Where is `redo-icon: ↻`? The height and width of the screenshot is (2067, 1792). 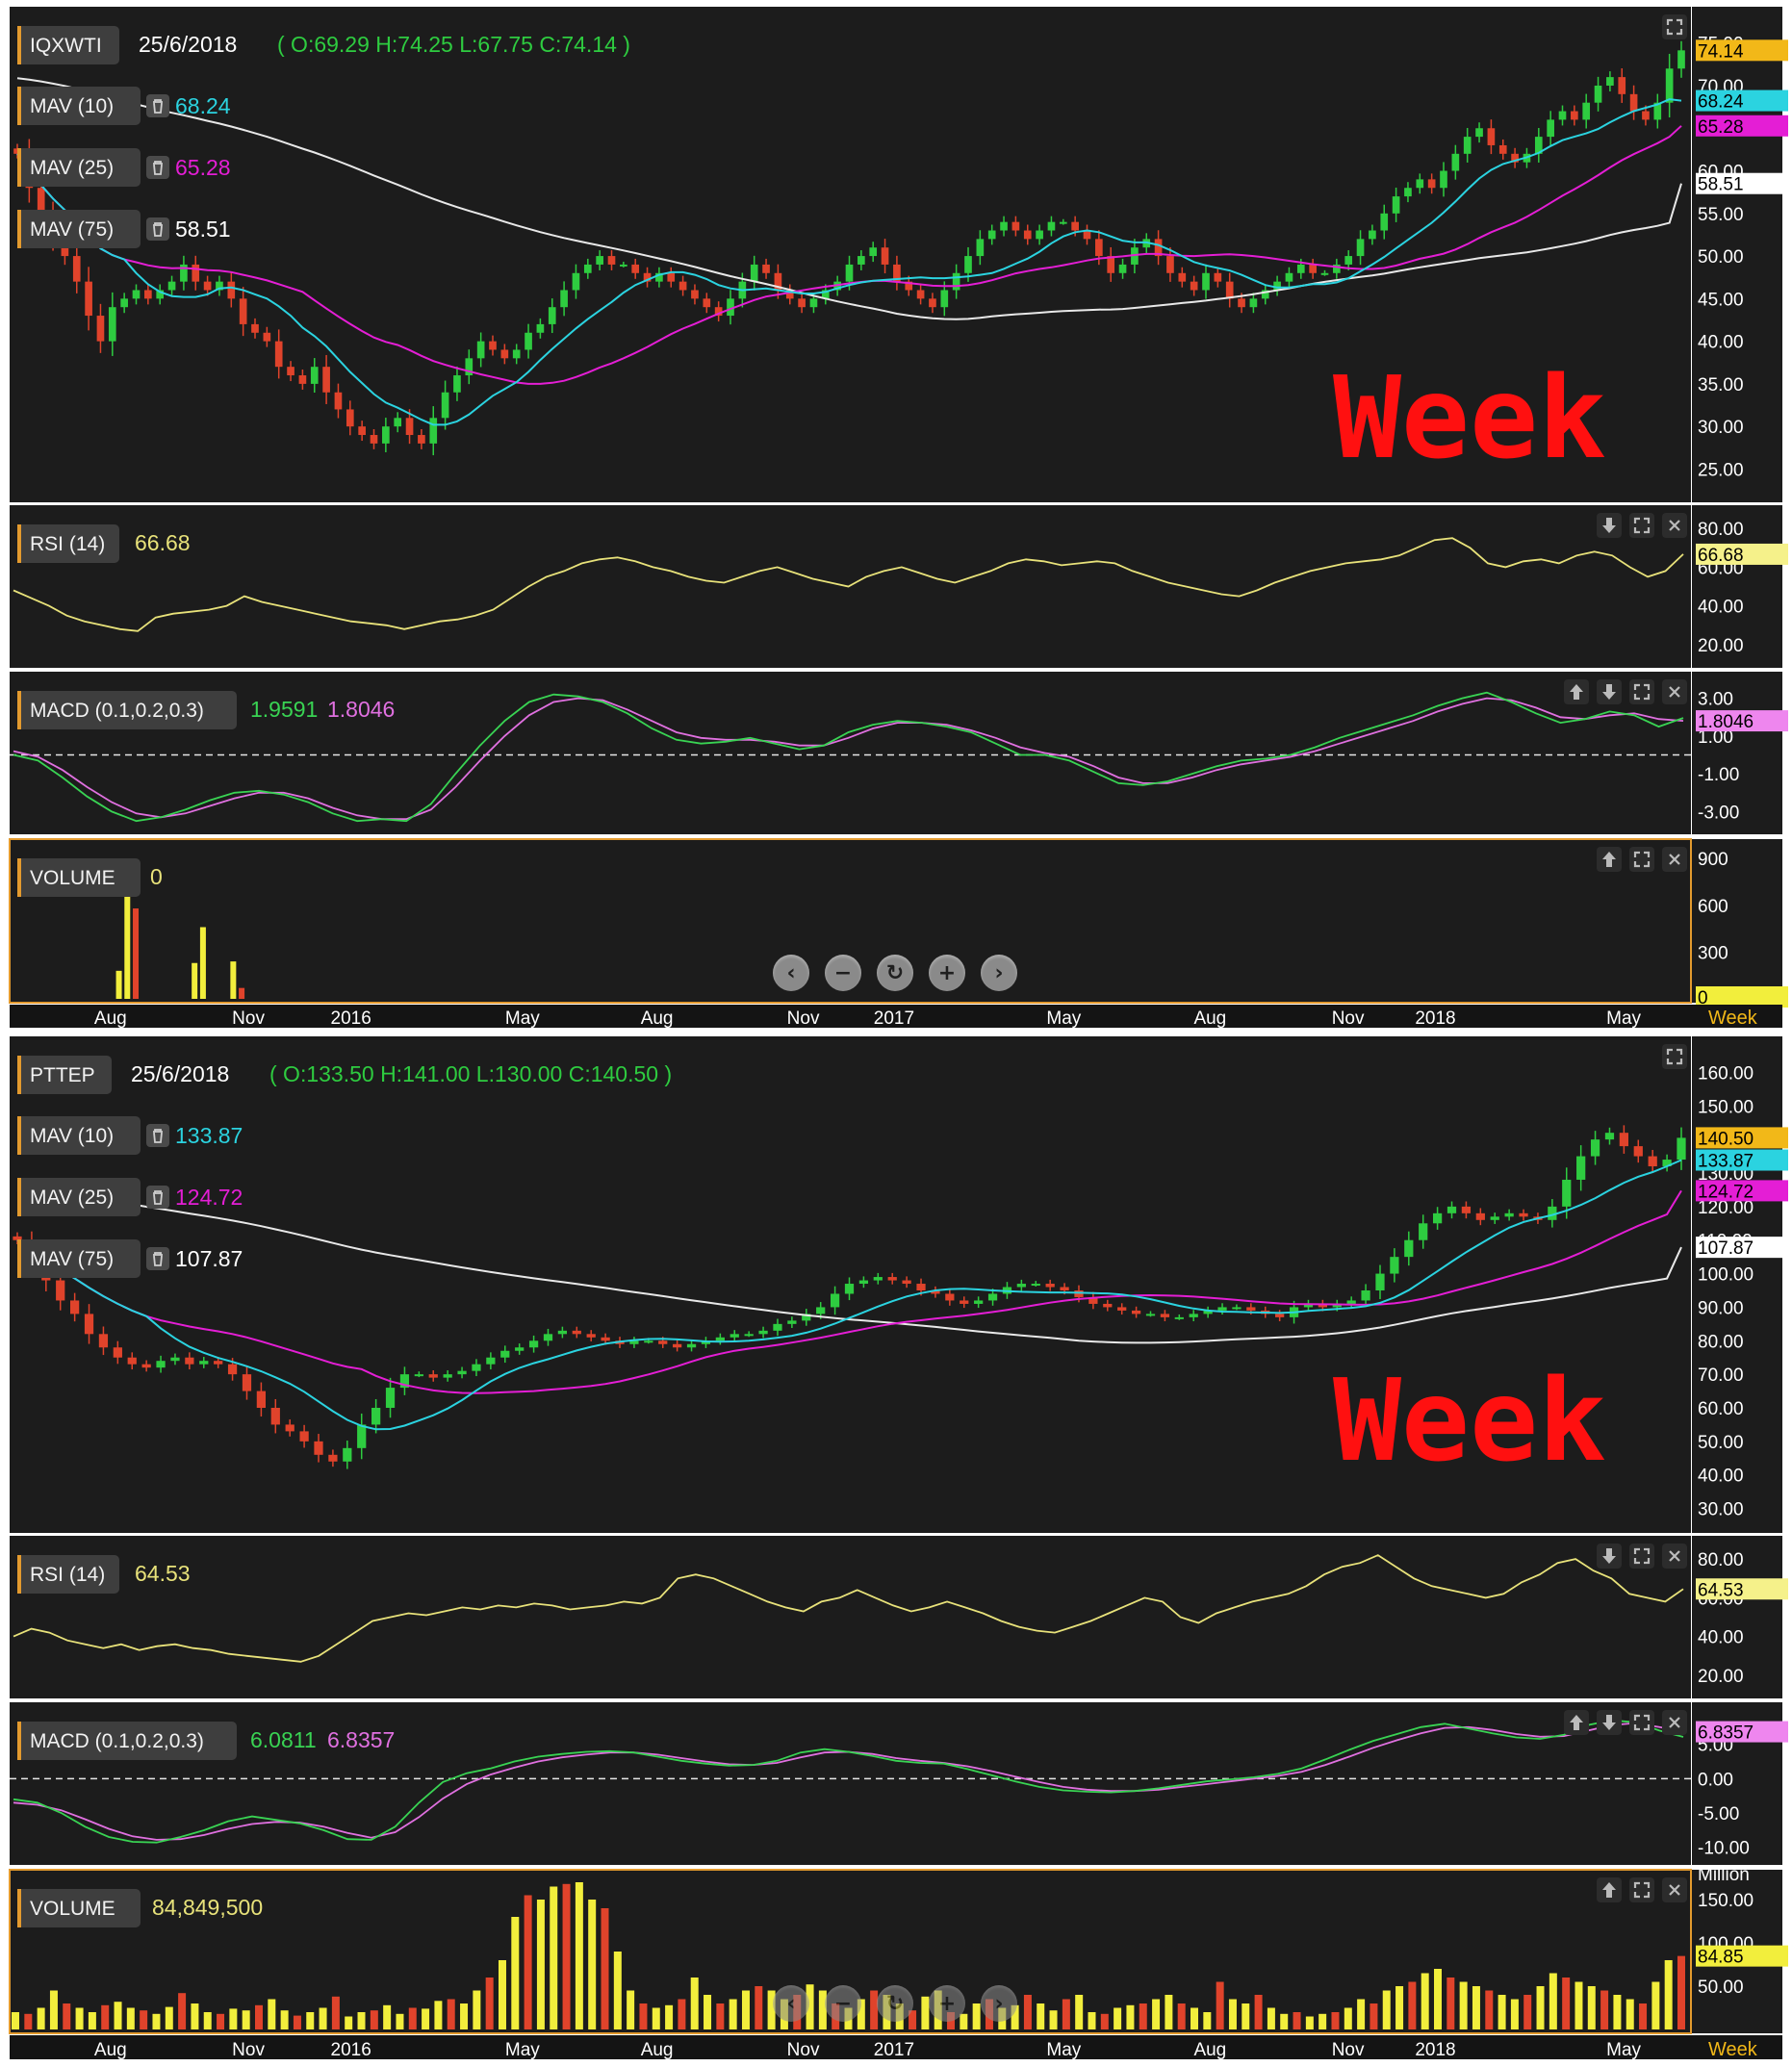 redo-icon: ↻ is located at coordinates (895, 2003).